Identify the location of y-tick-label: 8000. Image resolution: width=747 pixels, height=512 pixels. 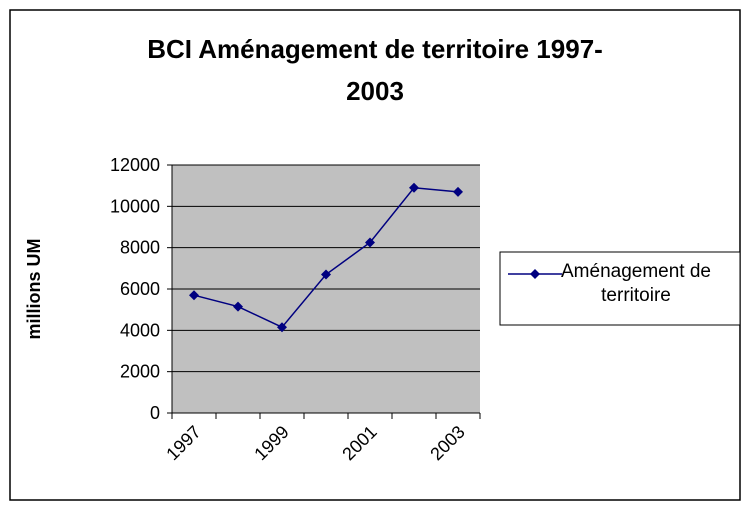
(140, 248).